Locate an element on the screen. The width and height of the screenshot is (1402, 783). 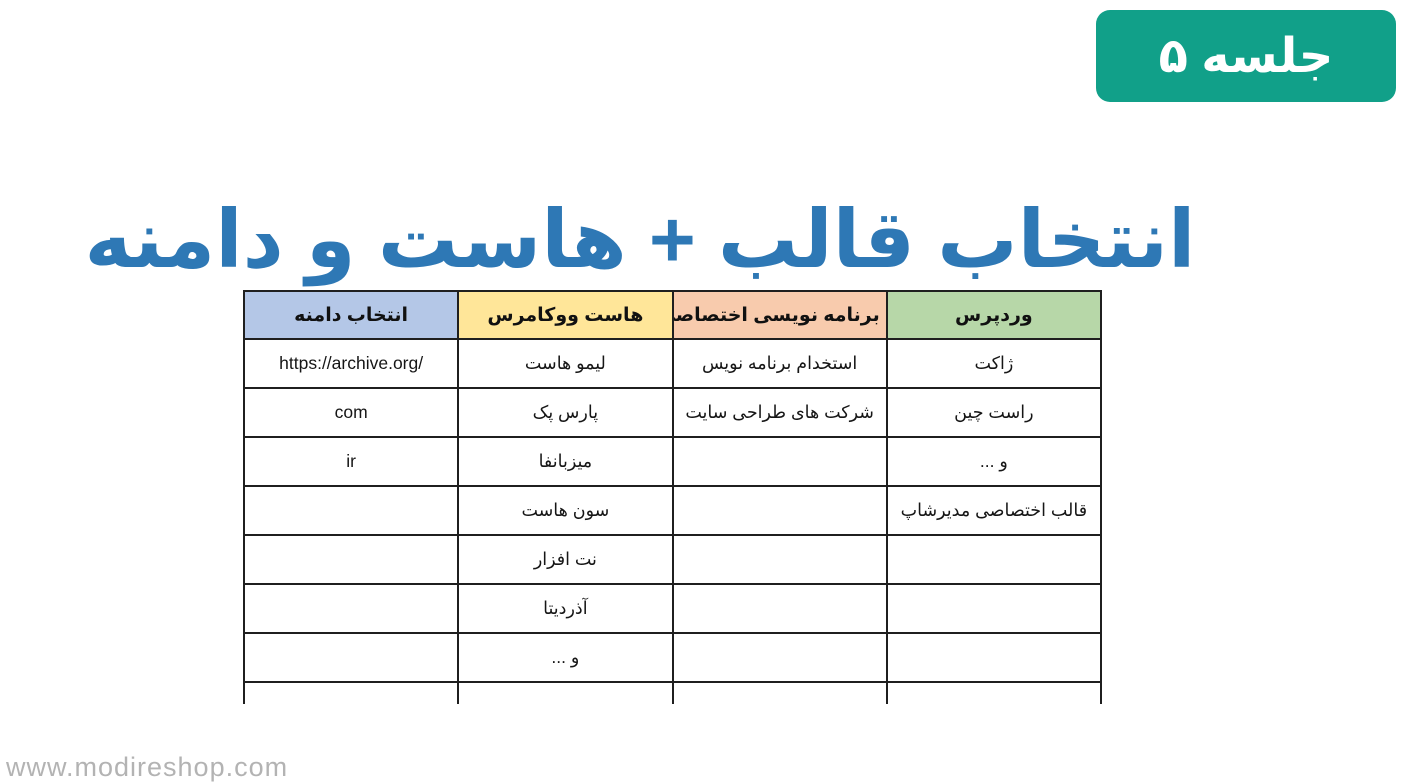
table-row: قالب اختصاصی مدیرشاپ سون هاست is located at coordinates (673, 510).